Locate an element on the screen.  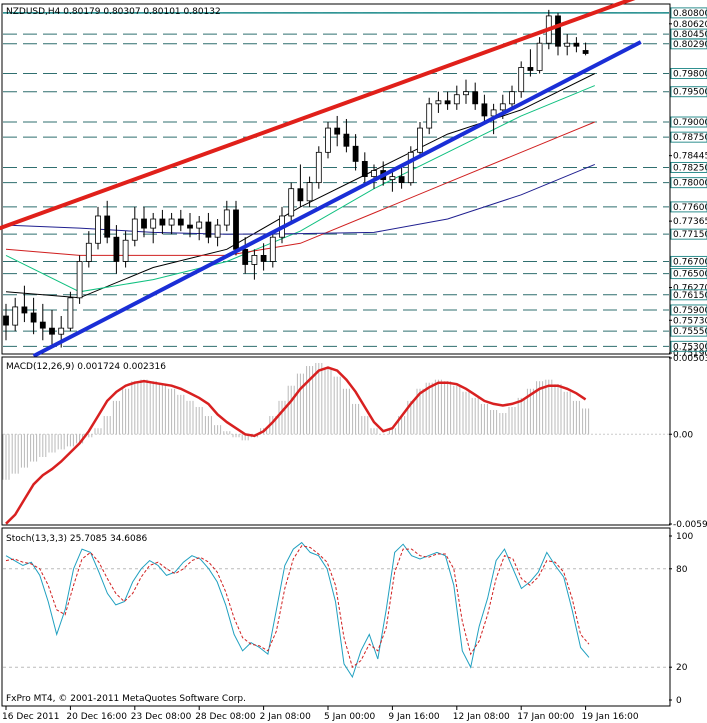
level-label: 0.75550 is located at coordinates (690, 332).